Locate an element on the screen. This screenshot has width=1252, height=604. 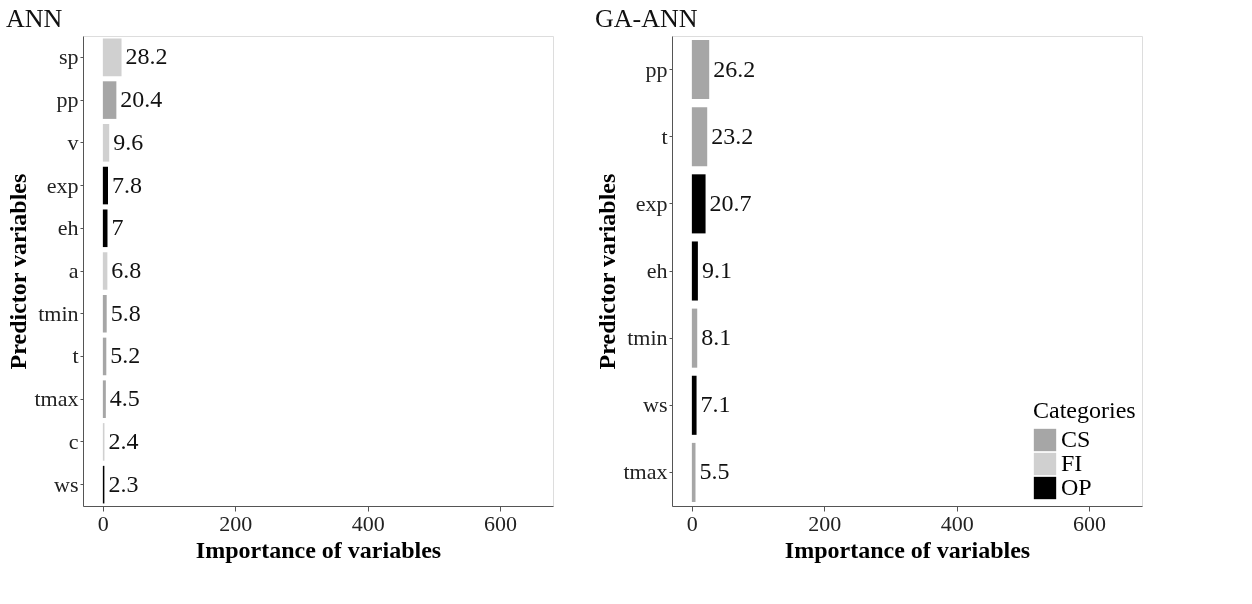
data-label: 7.1 is located at coordinates (715, 404).